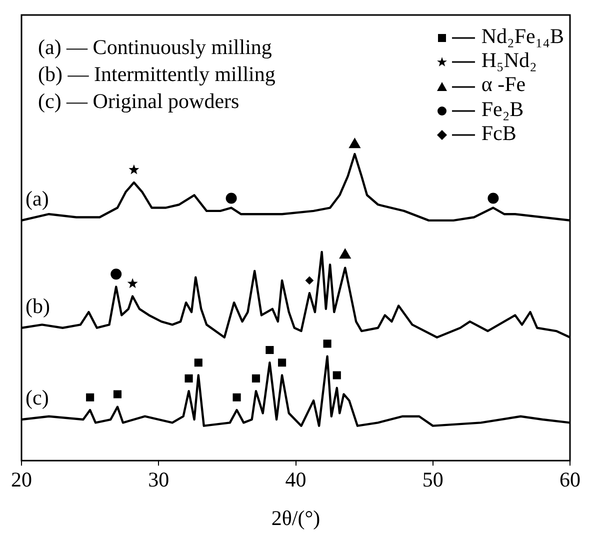 The width and height of the screenshot is (592, 544). Describe the element at coordinates (522, 36) in the screenshot. I see `legend-label: Nd₂Fe₁₄B` at that location.